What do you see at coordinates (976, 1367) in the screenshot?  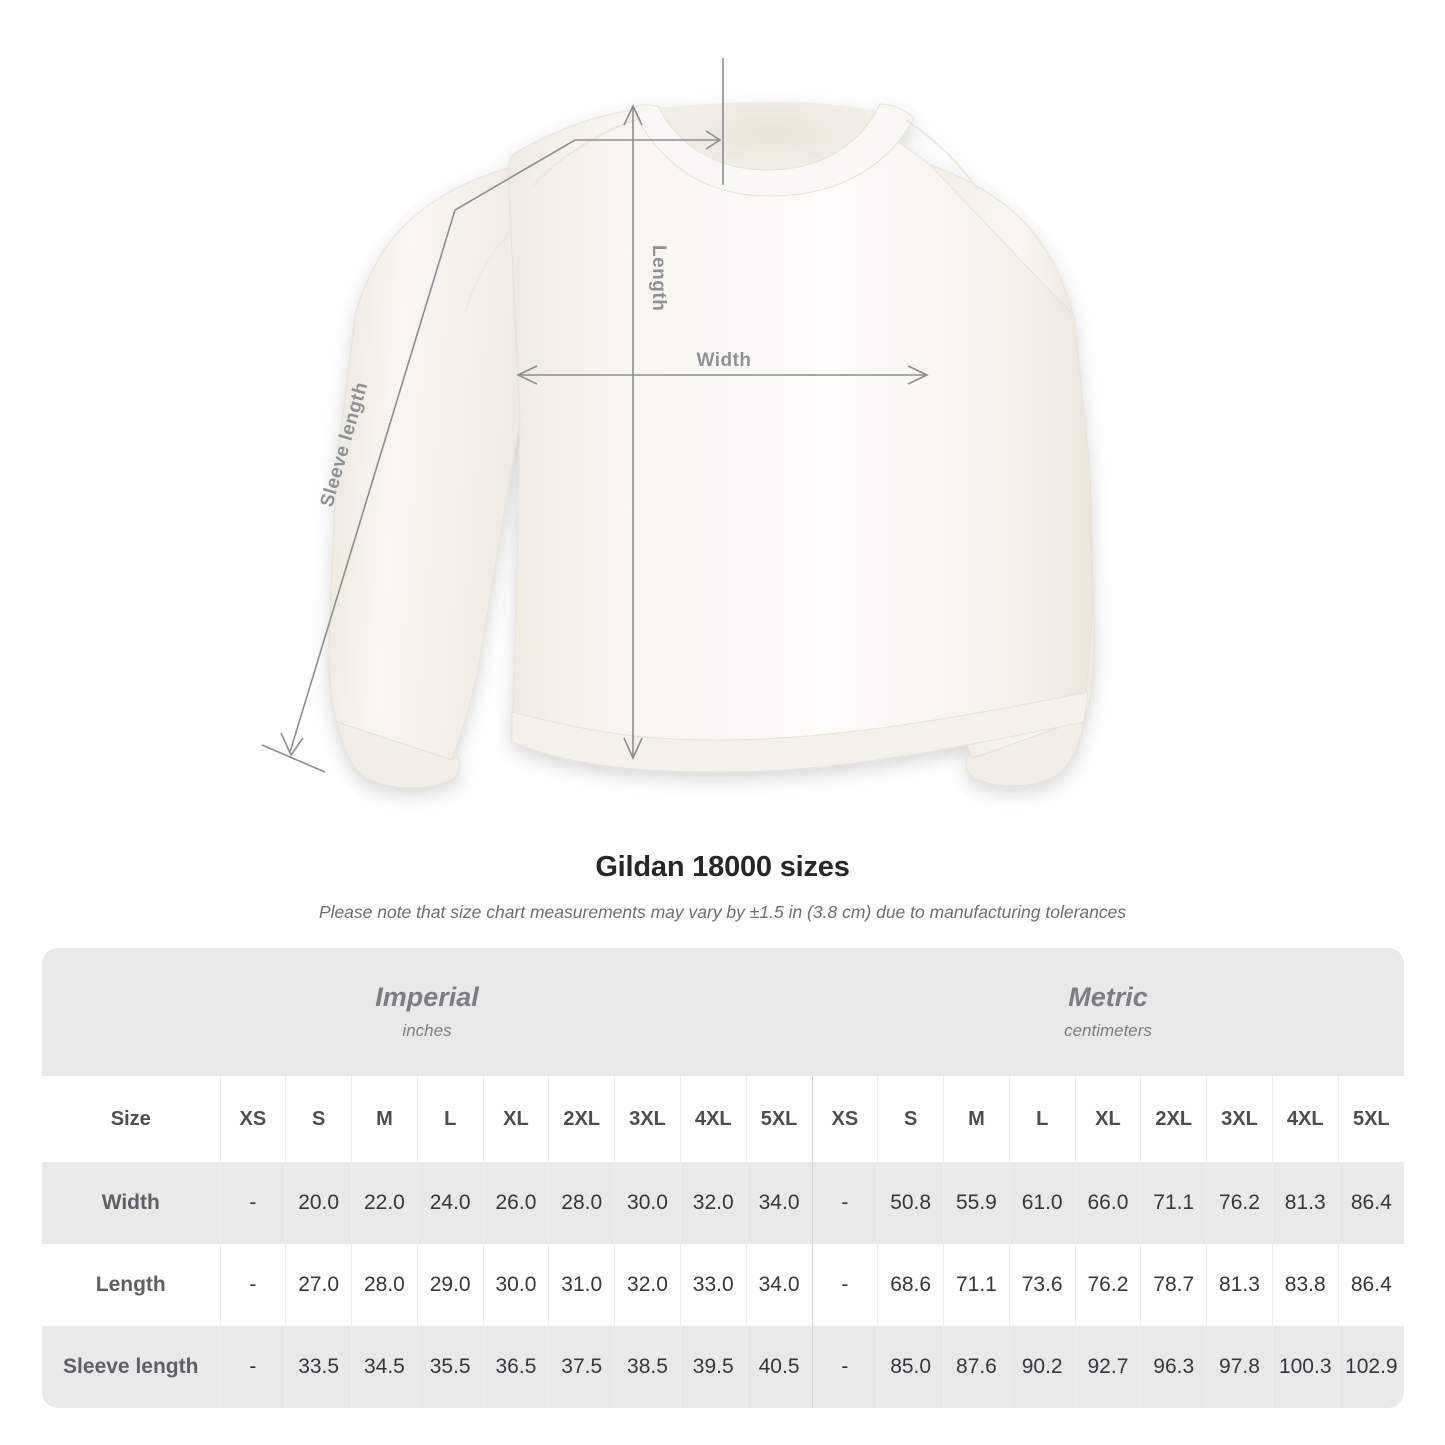 I see `cell-sleeve-length-metric-m: 87.6` at bounding box center [976, 1367].